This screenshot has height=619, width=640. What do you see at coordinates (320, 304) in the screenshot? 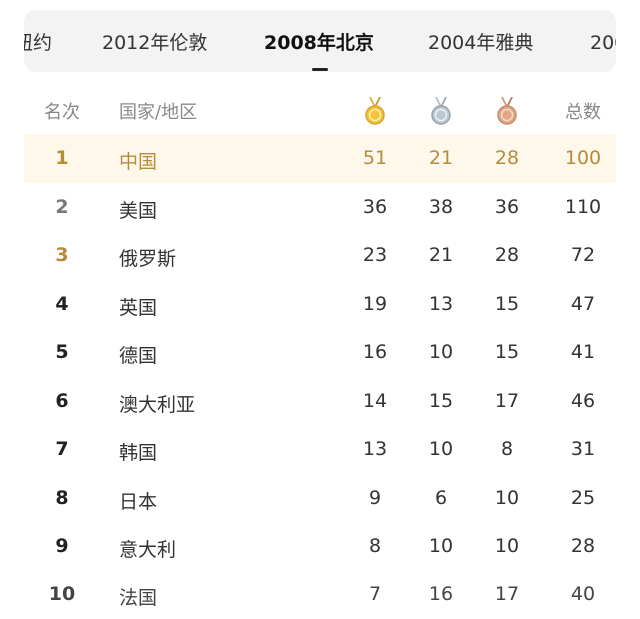
I see `table-row: 4 英国 19 13 15 47` at bounding box center [320, 304].